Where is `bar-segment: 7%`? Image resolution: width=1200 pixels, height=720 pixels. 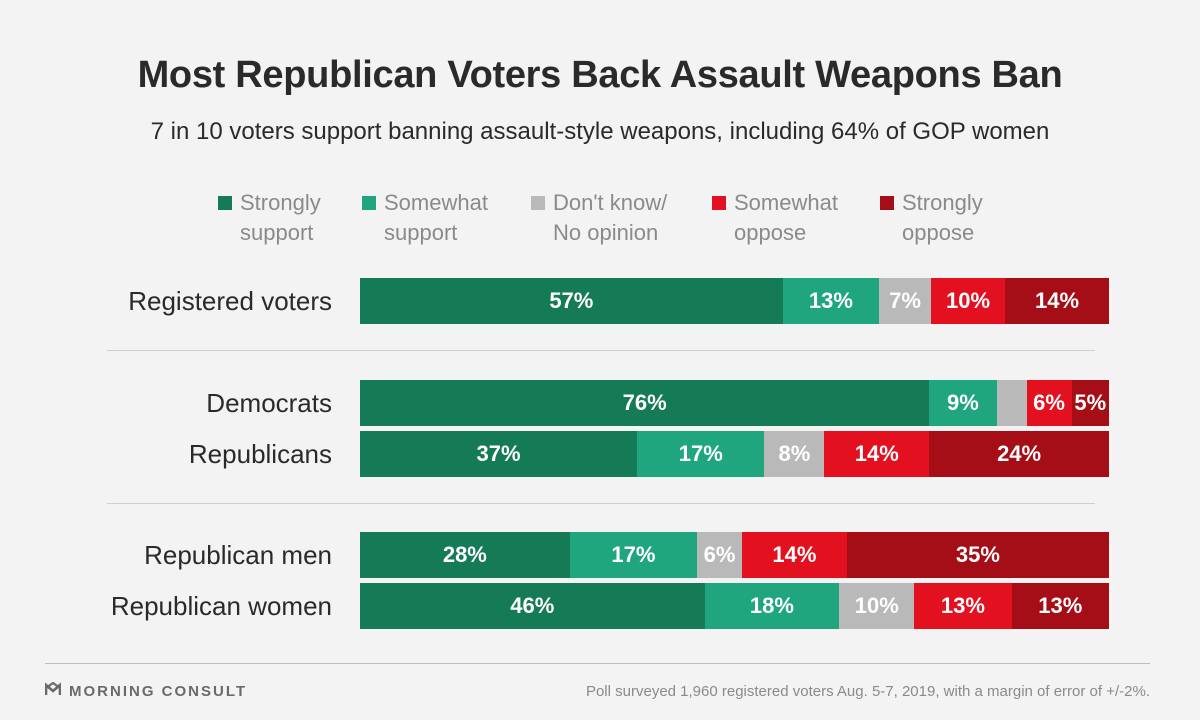
bar-segment: 7% is located at coordinates (905, 301).